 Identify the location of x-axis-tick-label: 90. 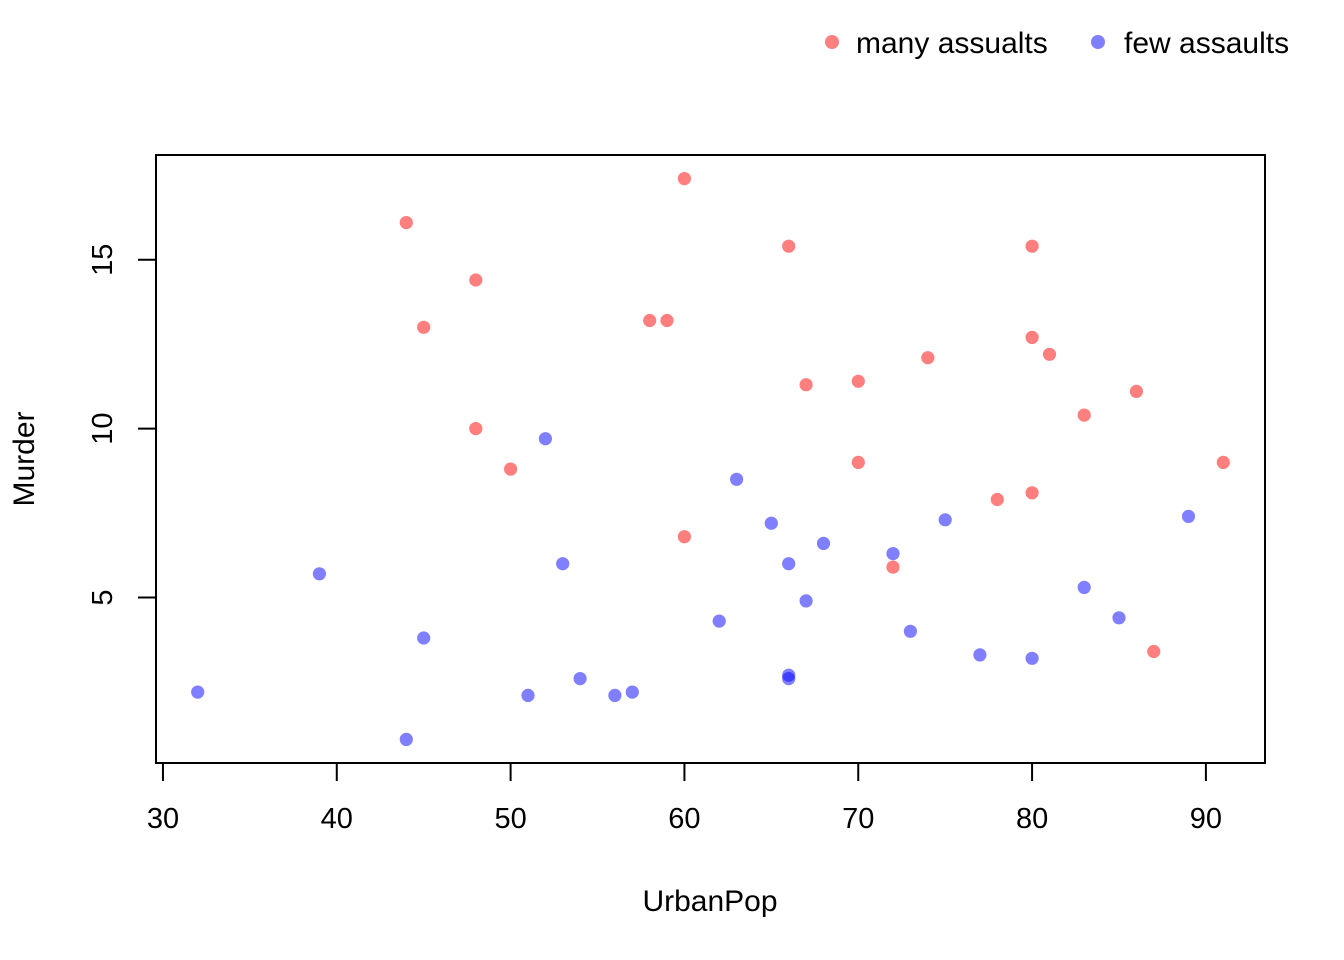
(1206, 819).